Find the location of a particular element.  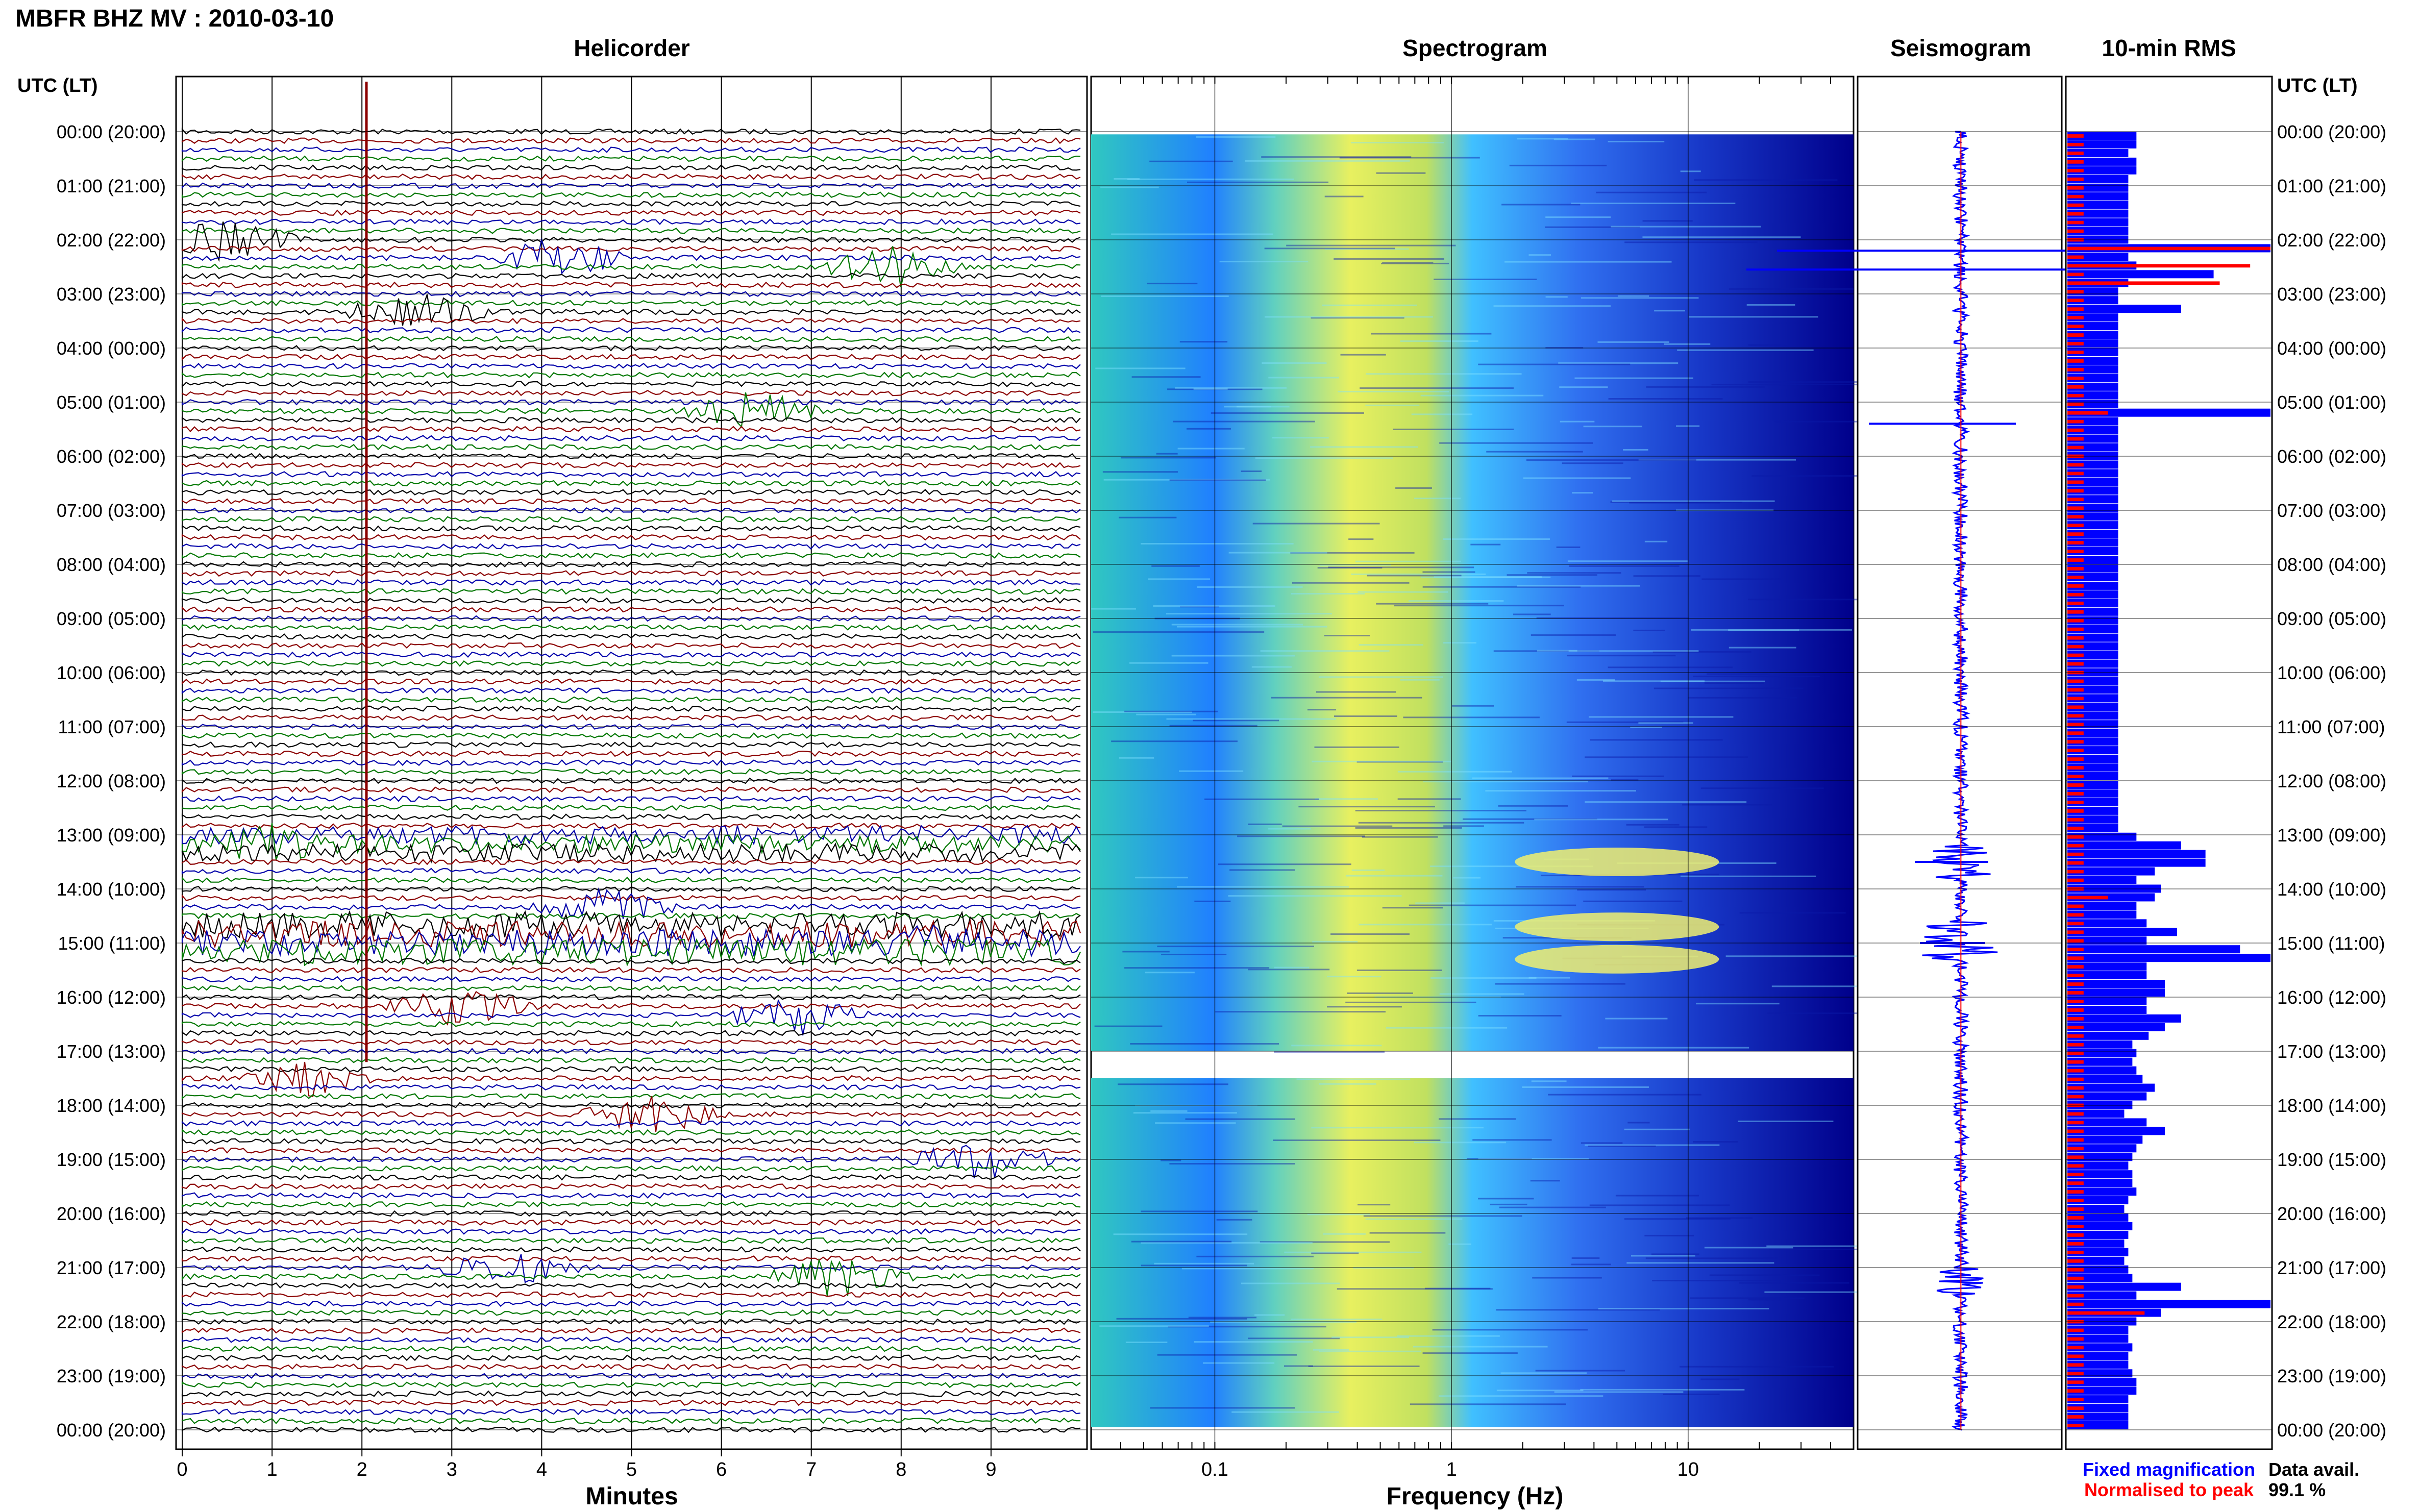

minute-tick-label: 5 is located at coordinates (631, 1469).